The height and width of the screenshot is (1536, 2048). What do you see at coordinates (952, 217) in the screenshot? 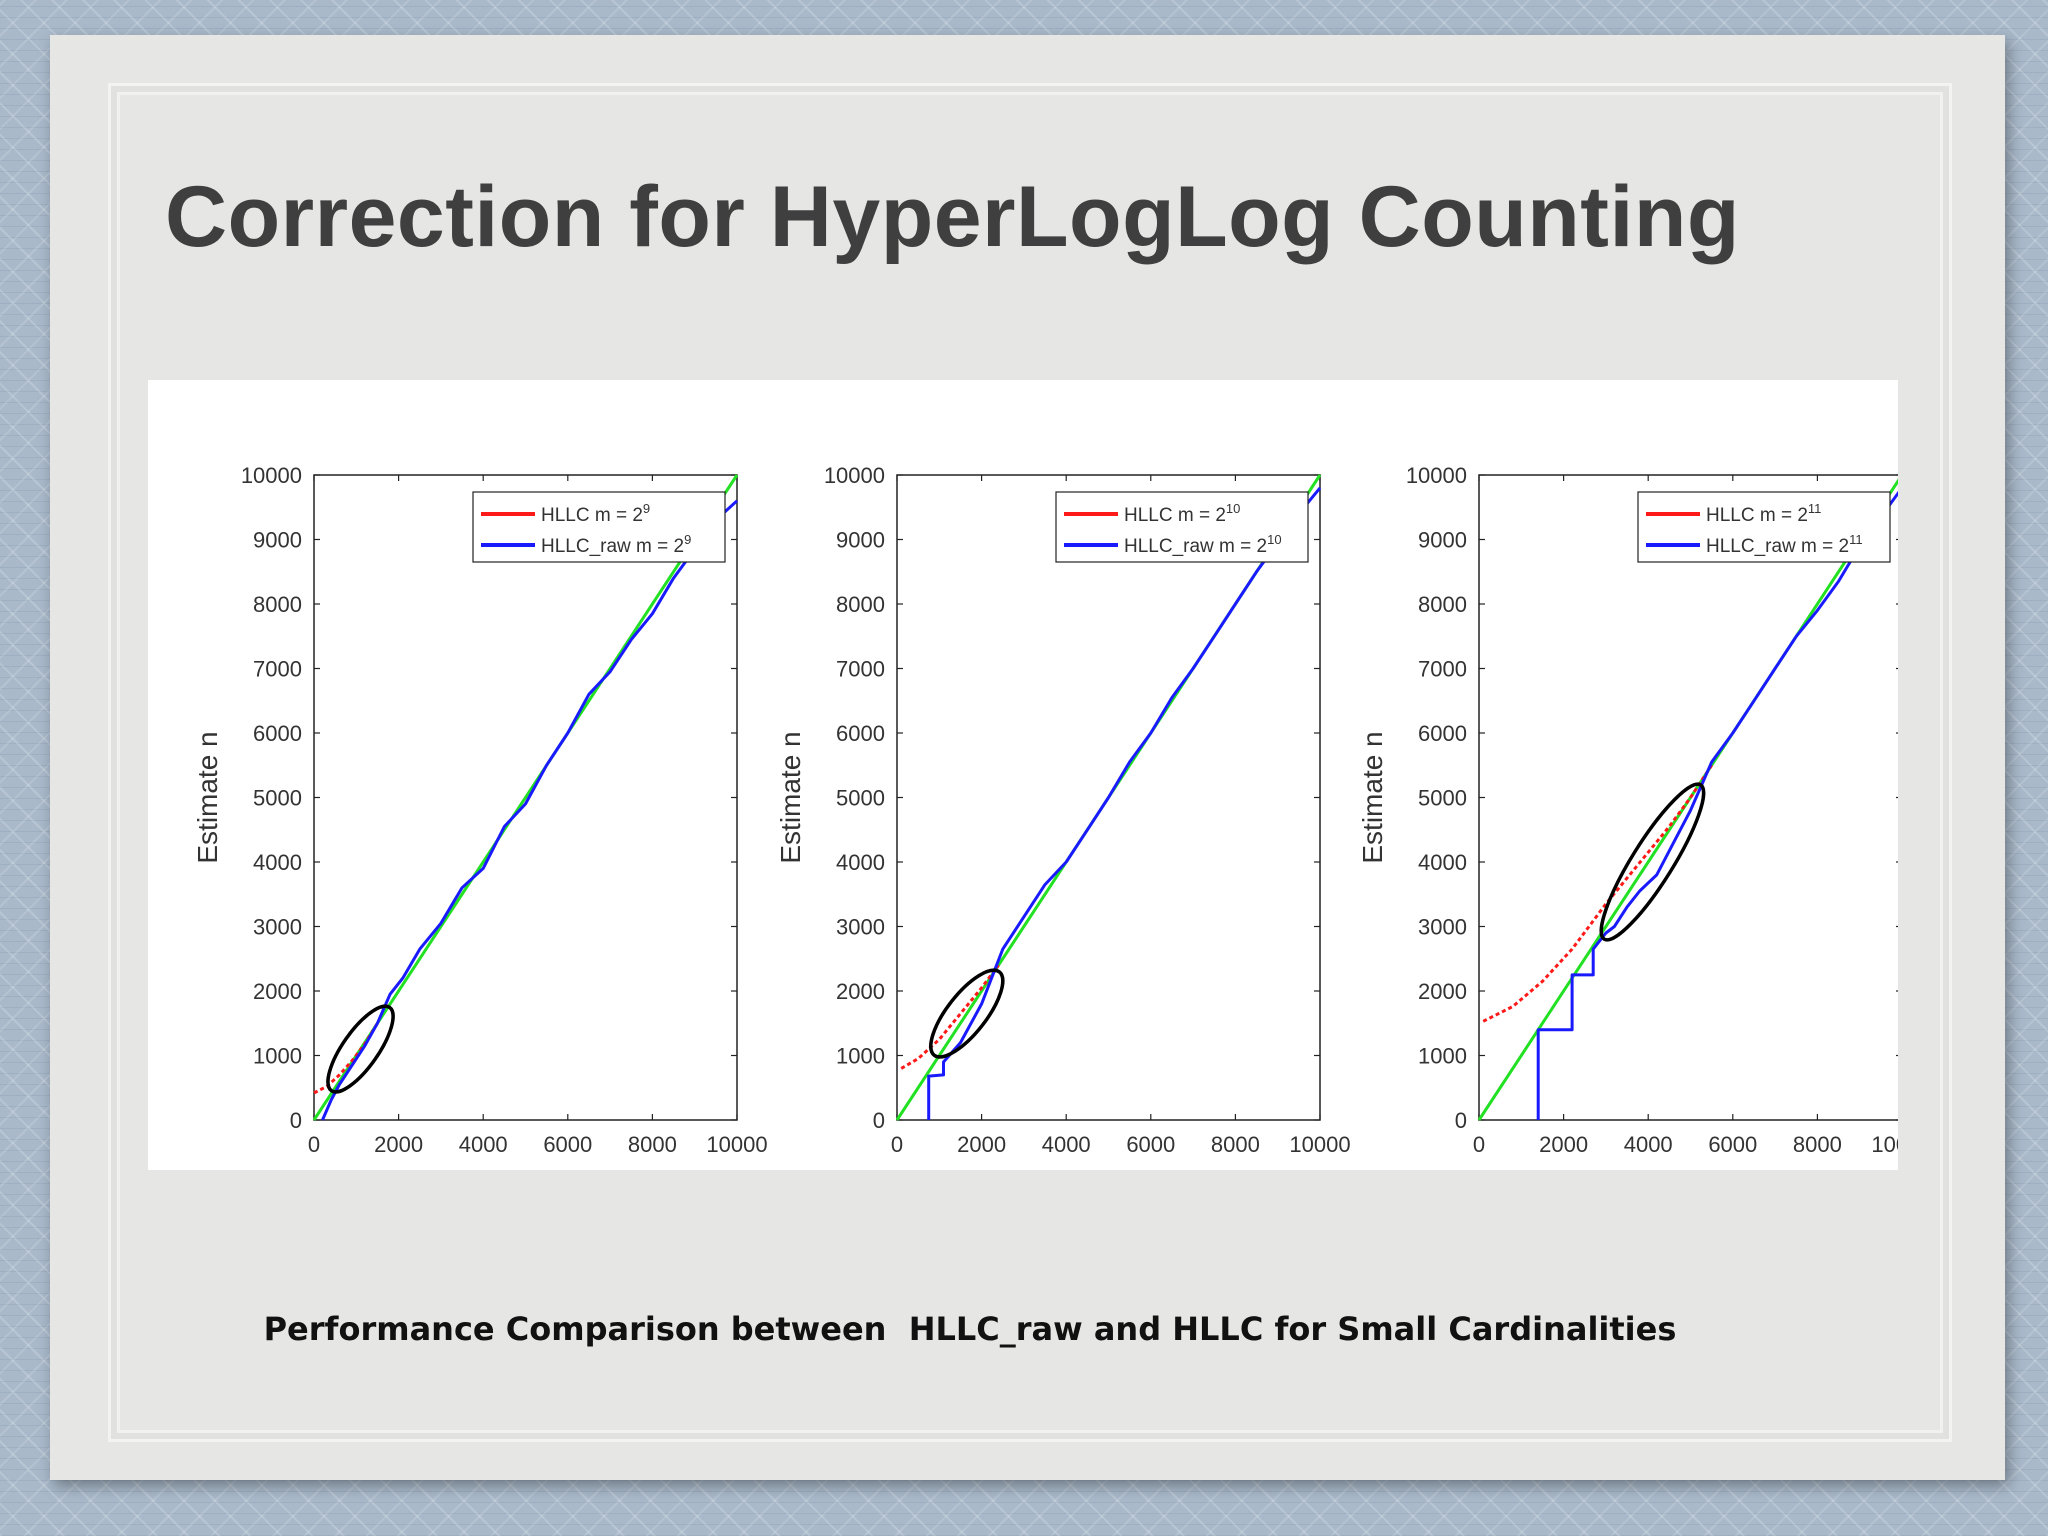
I see `slide-title: Correction for HyperLogLog Counting` at bounding box center [952, 217].